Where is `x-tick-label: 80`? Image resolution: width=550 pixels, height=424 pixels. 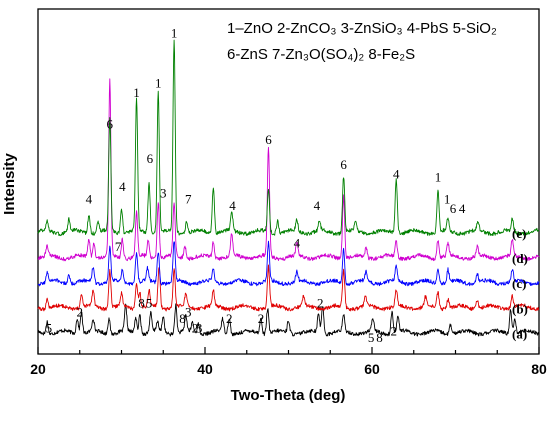 x-tick-label: 80 is located at coordinates (539, 369).